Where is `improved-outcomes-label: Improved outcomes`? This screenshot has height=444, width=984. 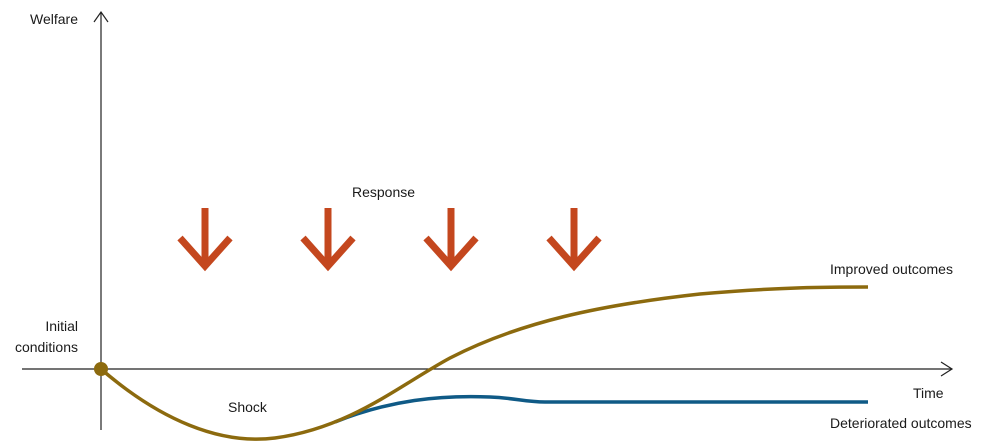 improved-outcomes-label: Improved outcomes is located at coordinates (891, 269).